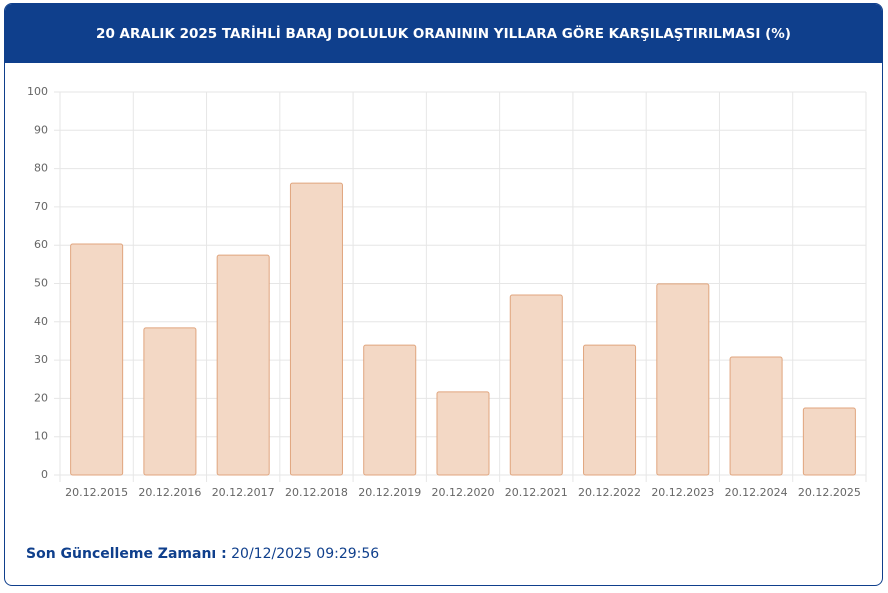 Image resolution: width=888 pixels, height=593 pixels. I want to click on x-tick-label: 20.12.2019, so click(389, 492).